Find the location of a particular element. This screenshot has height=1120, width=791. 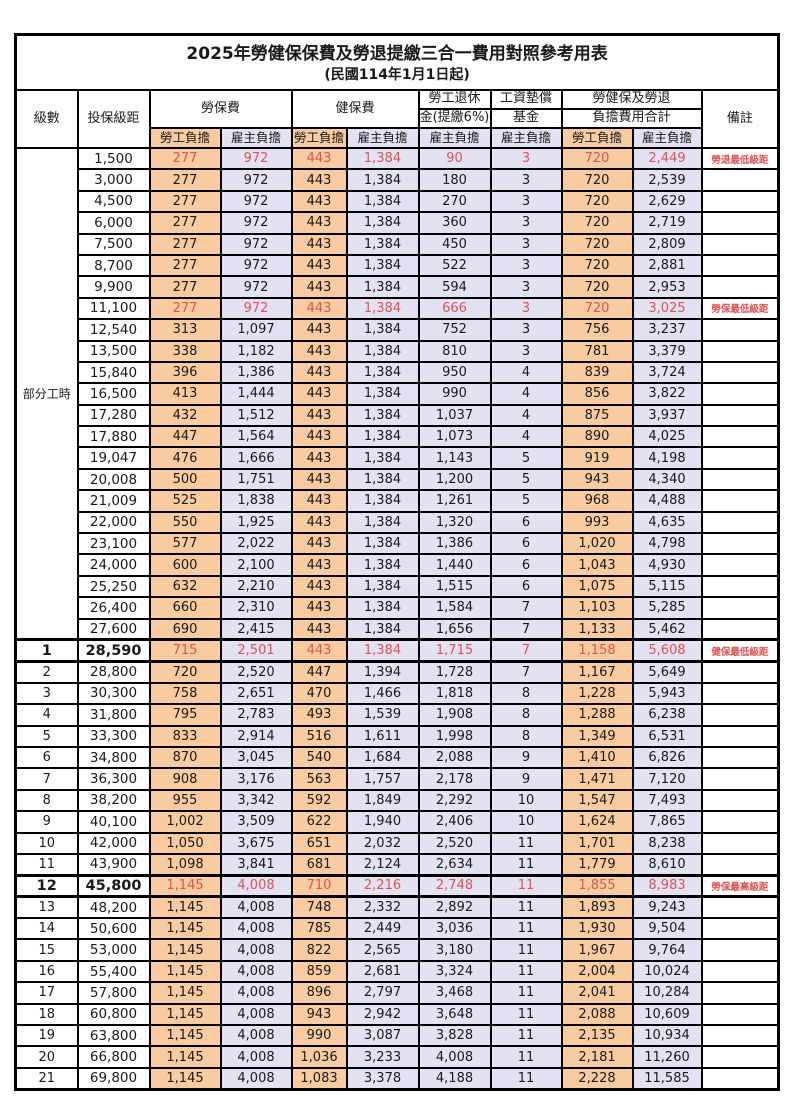

value-cell: 8,238 is located at coordinates (667, 843).